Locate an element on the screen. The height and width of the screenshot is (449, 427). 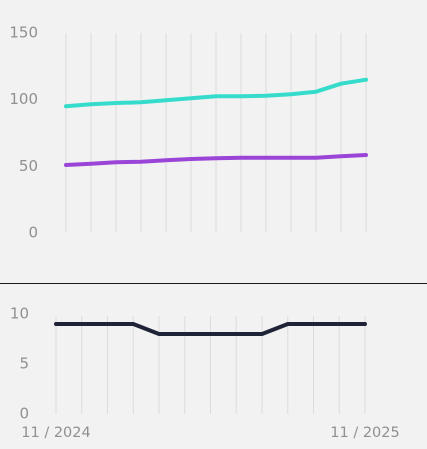
y-tick-label: 50 is located at coordinates (28, 166).